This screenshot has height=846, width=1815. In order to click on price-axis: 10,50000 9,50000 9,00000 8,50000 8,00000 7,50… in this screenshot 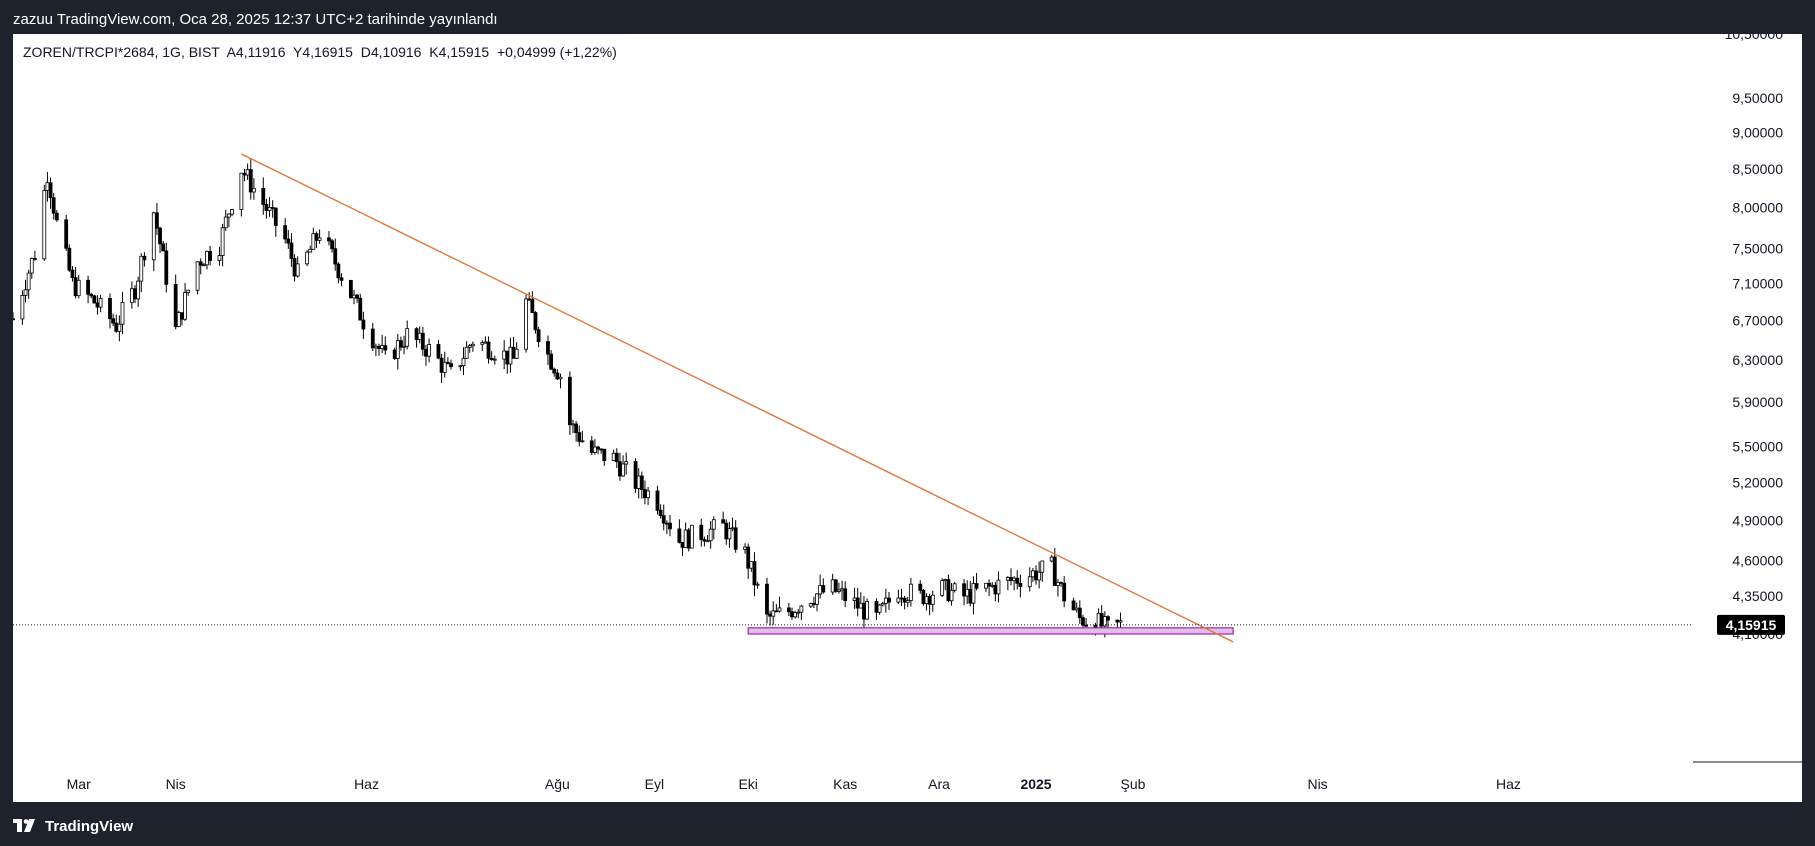, I will do `click(1754, 338)`.